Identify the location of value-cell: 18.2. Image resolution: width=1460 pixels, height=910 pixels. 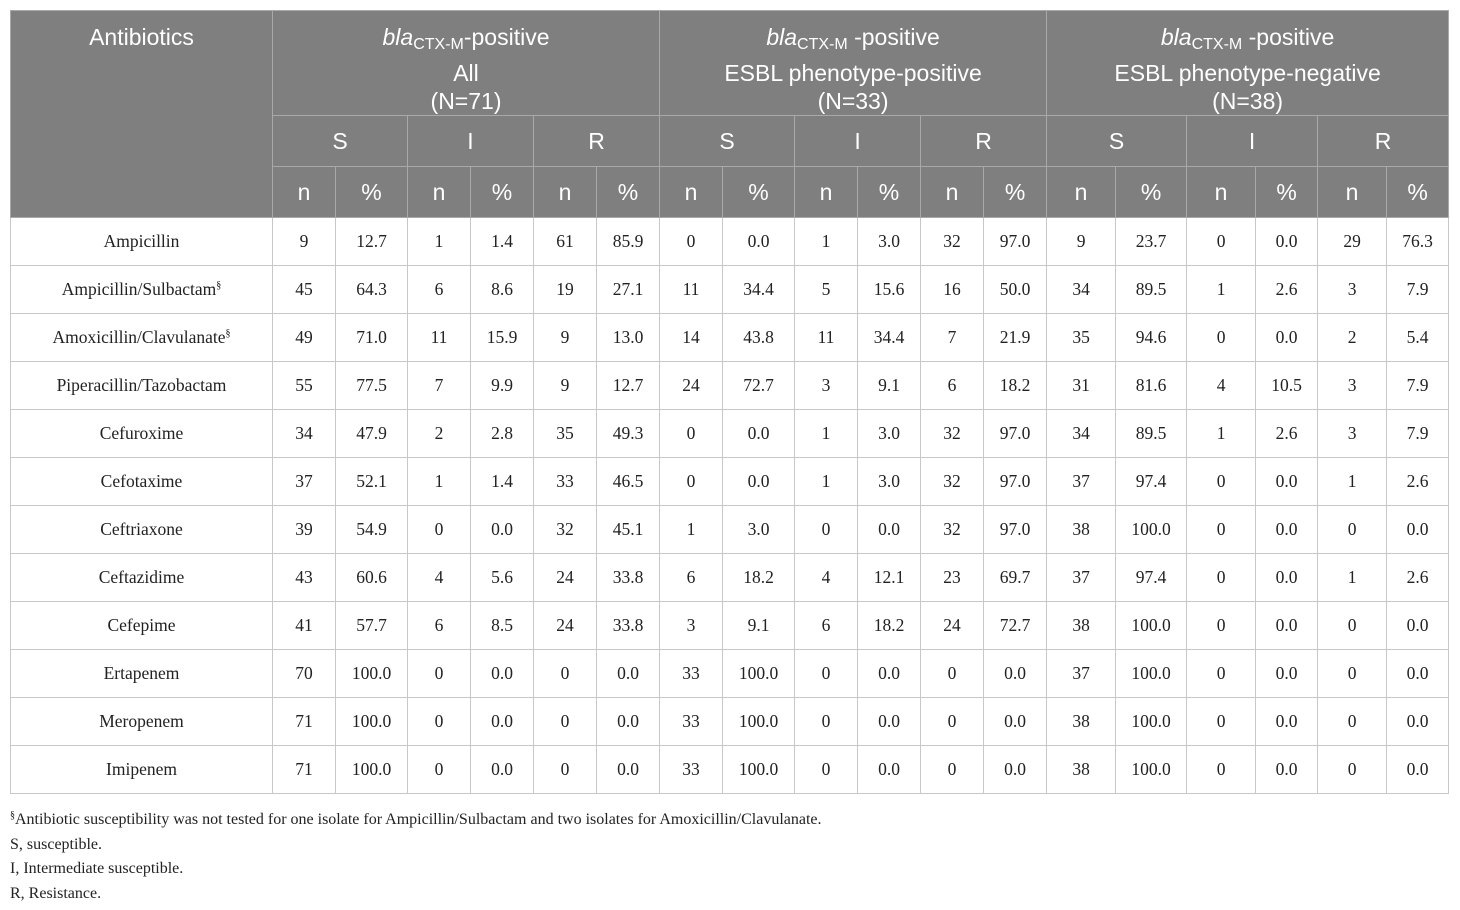
(889, 625).